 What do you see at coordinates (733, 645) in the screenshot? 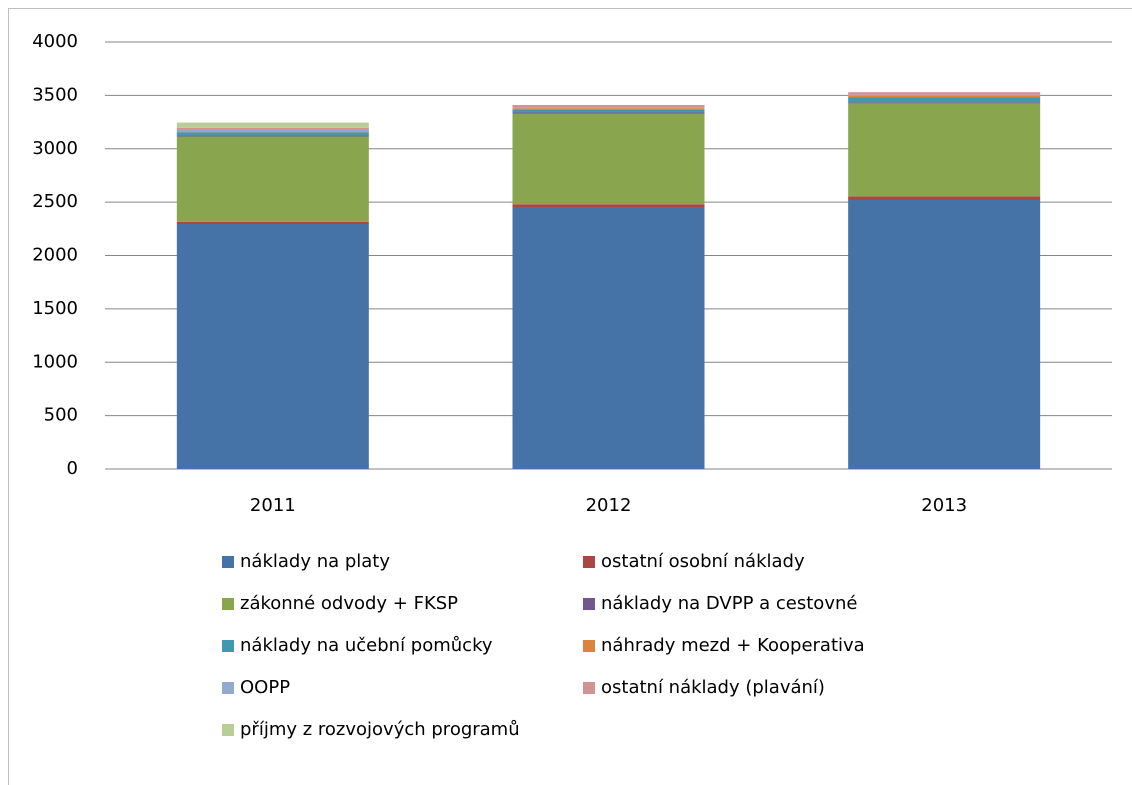
I see `legend-label: náhrady mezd + Kooperativa` at bounding box center [733, 645].